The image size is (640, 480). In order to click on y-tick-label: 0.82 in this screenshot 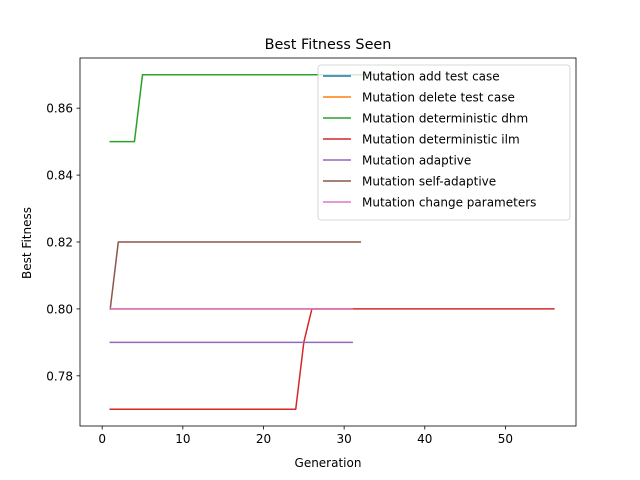, I will do `click(59, 243)`.